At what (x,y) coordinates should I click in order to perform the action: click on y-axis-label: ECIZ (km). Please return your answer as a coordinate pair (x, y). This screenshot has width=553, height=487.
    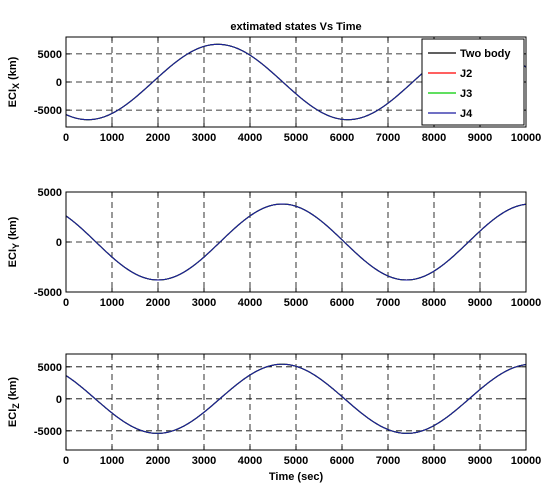
    Looking at the image, I should click on (14, 402).